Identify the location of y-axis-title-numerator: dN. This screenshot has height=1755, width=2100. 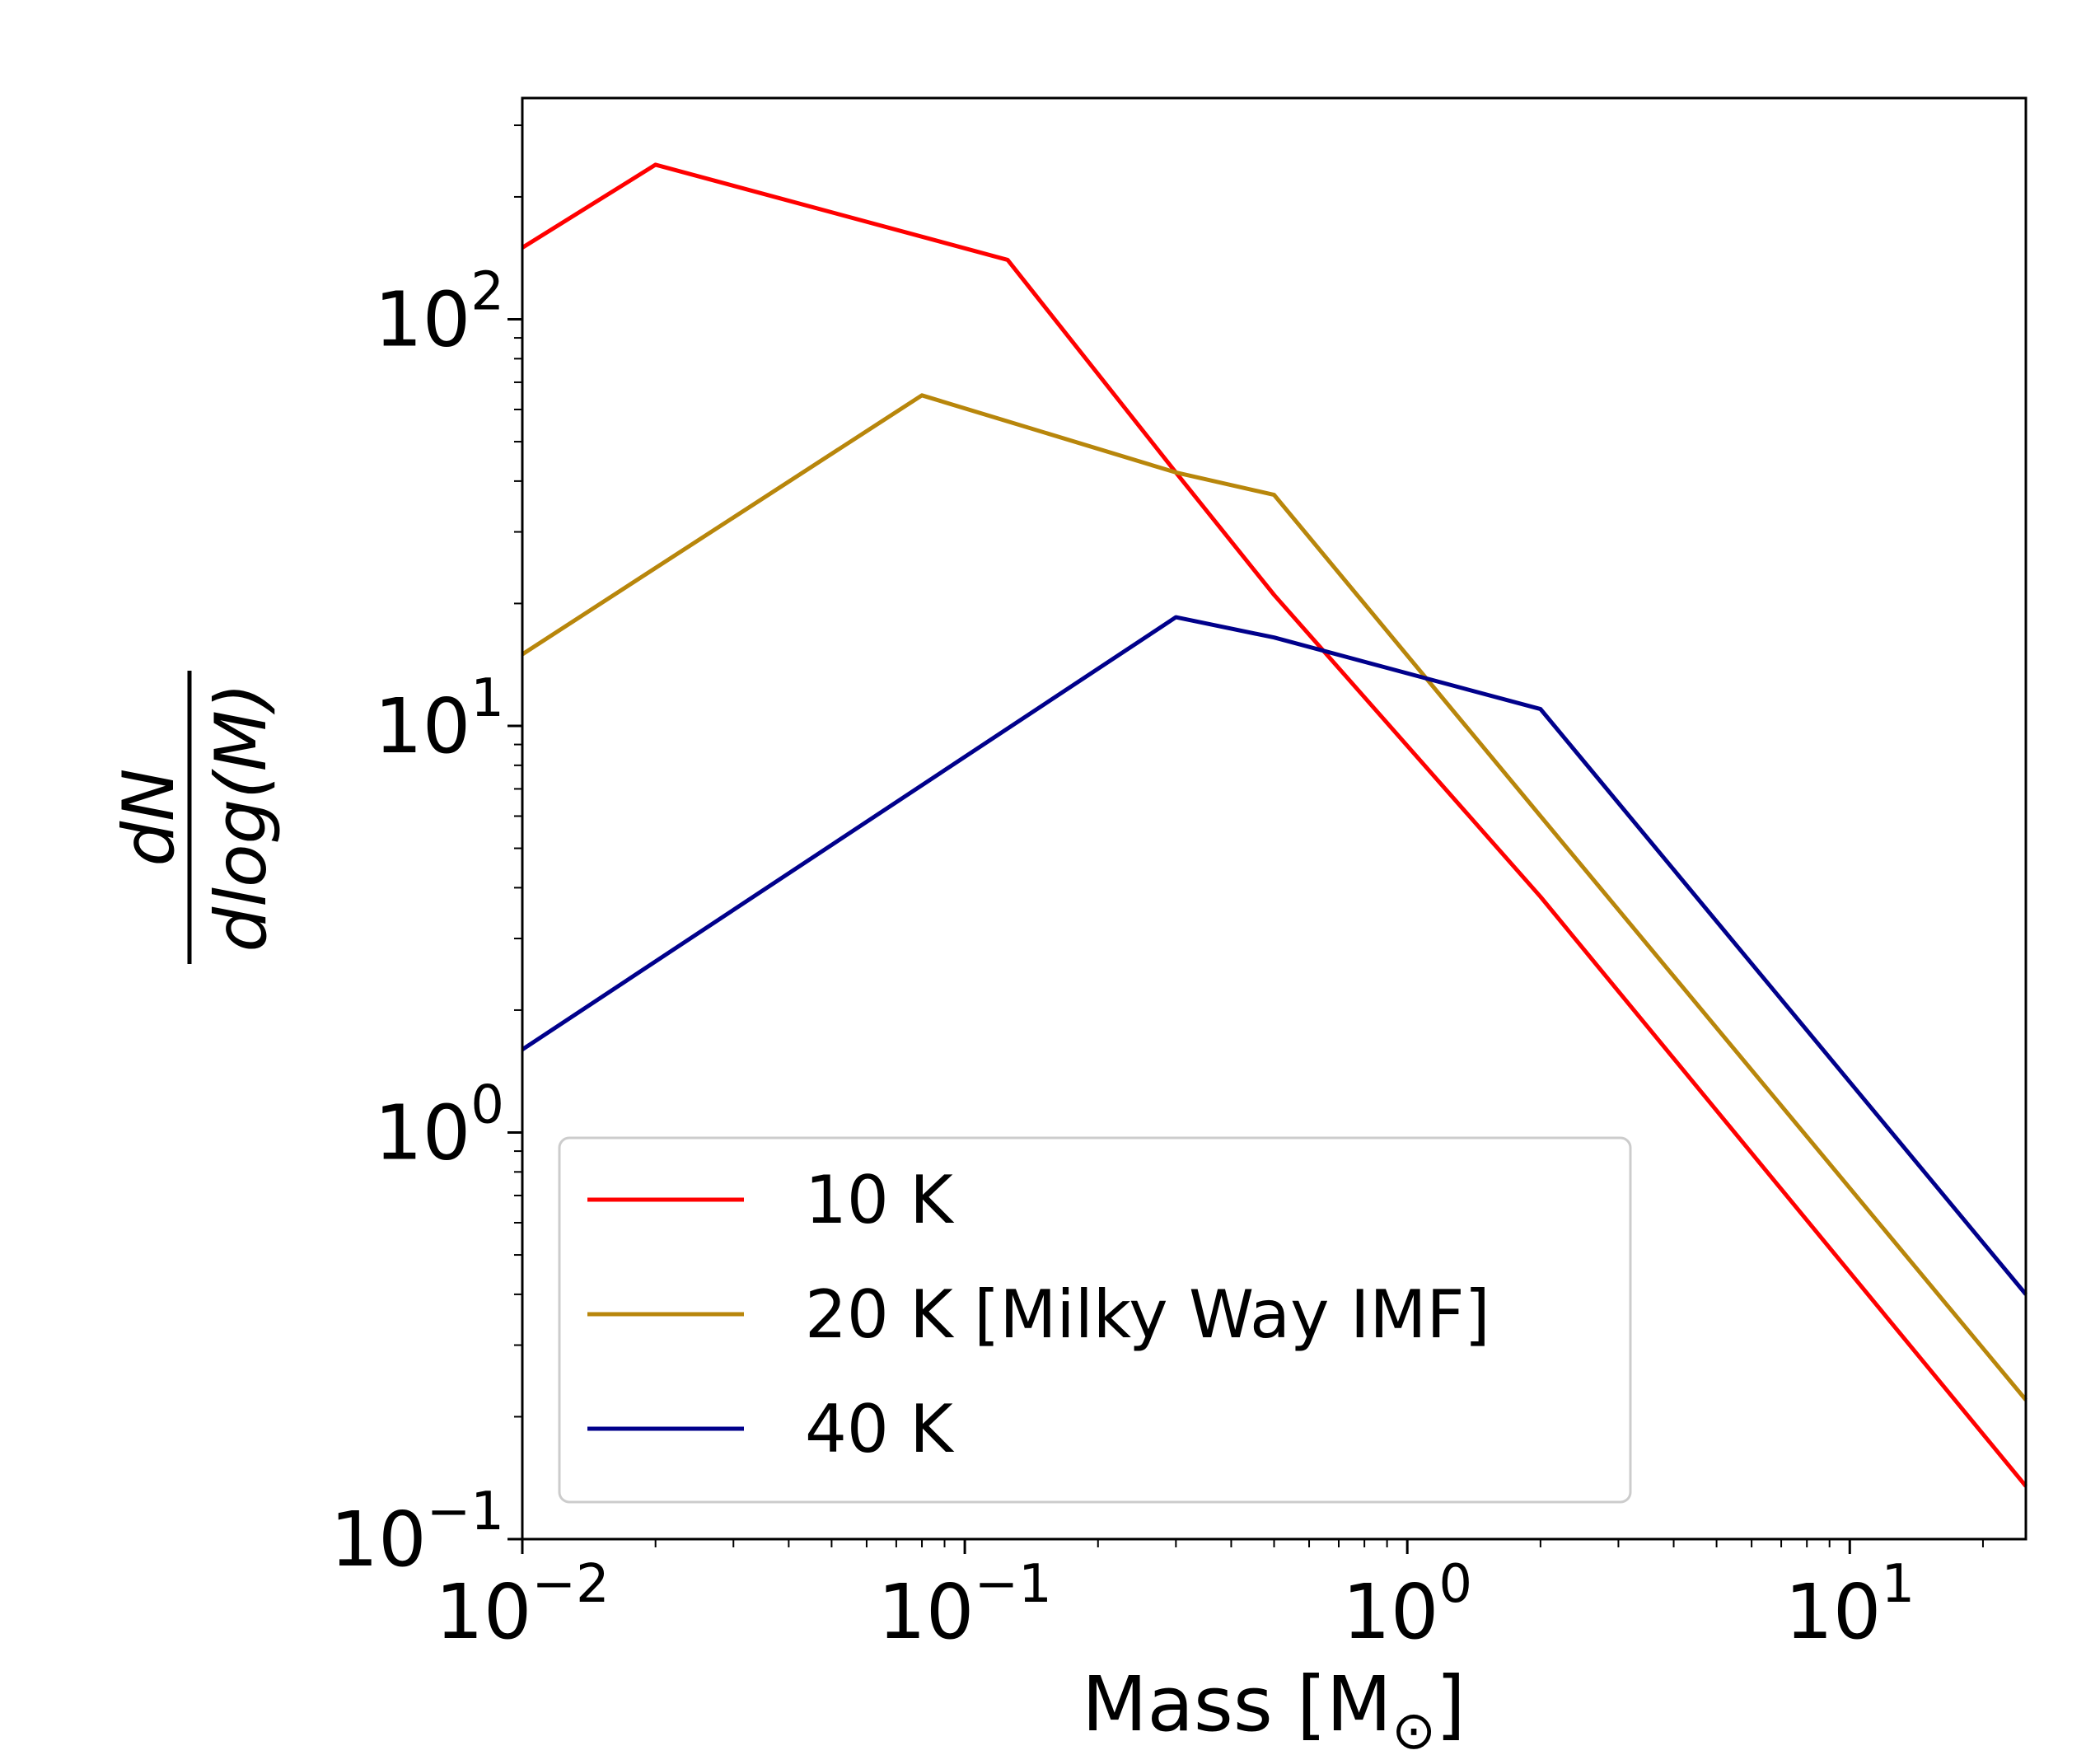
(149, 818).